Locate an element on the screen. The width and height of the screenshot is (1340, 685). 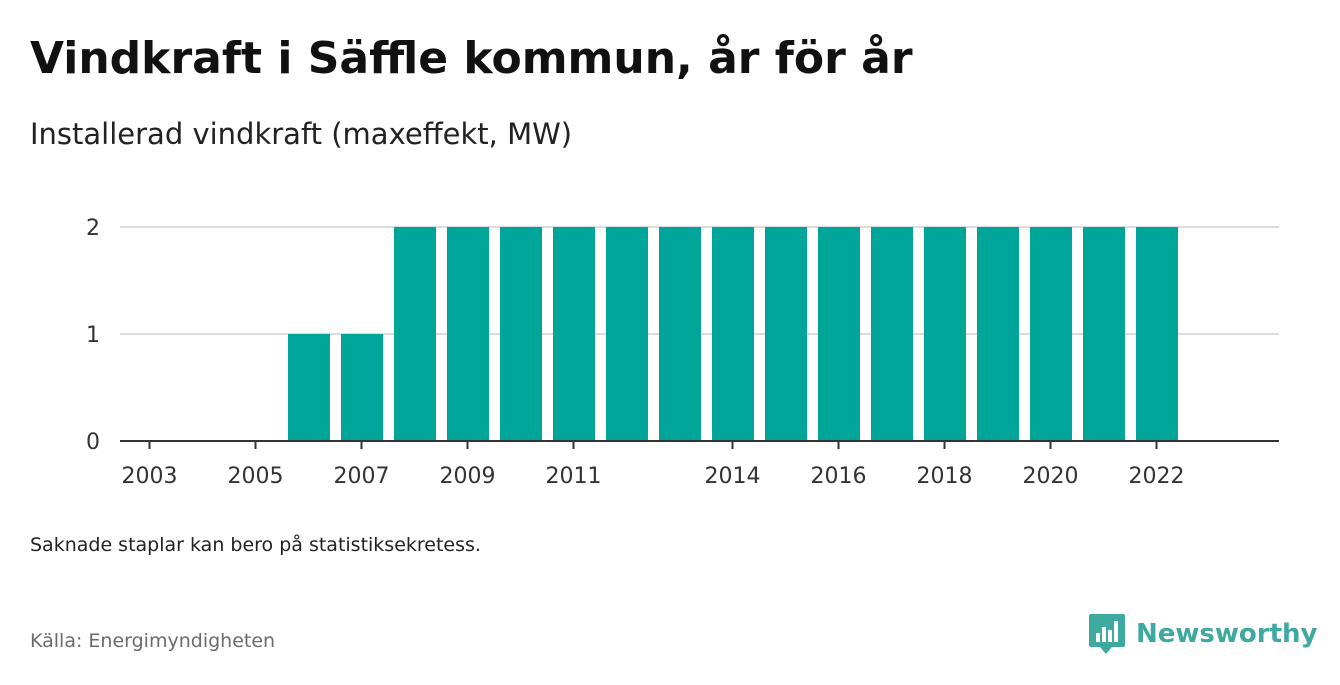
brand-name: Newsworthy is located at coordinates (1227, 634).